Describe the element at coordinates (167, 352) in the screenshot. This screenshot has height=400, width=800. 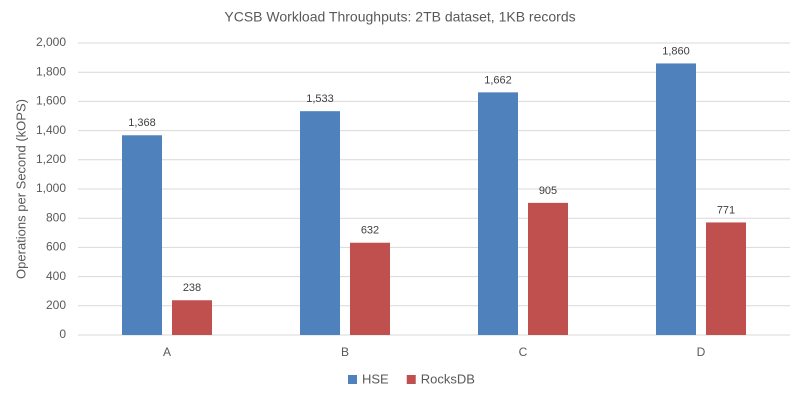
I see `x-tick-label: A` at that location.